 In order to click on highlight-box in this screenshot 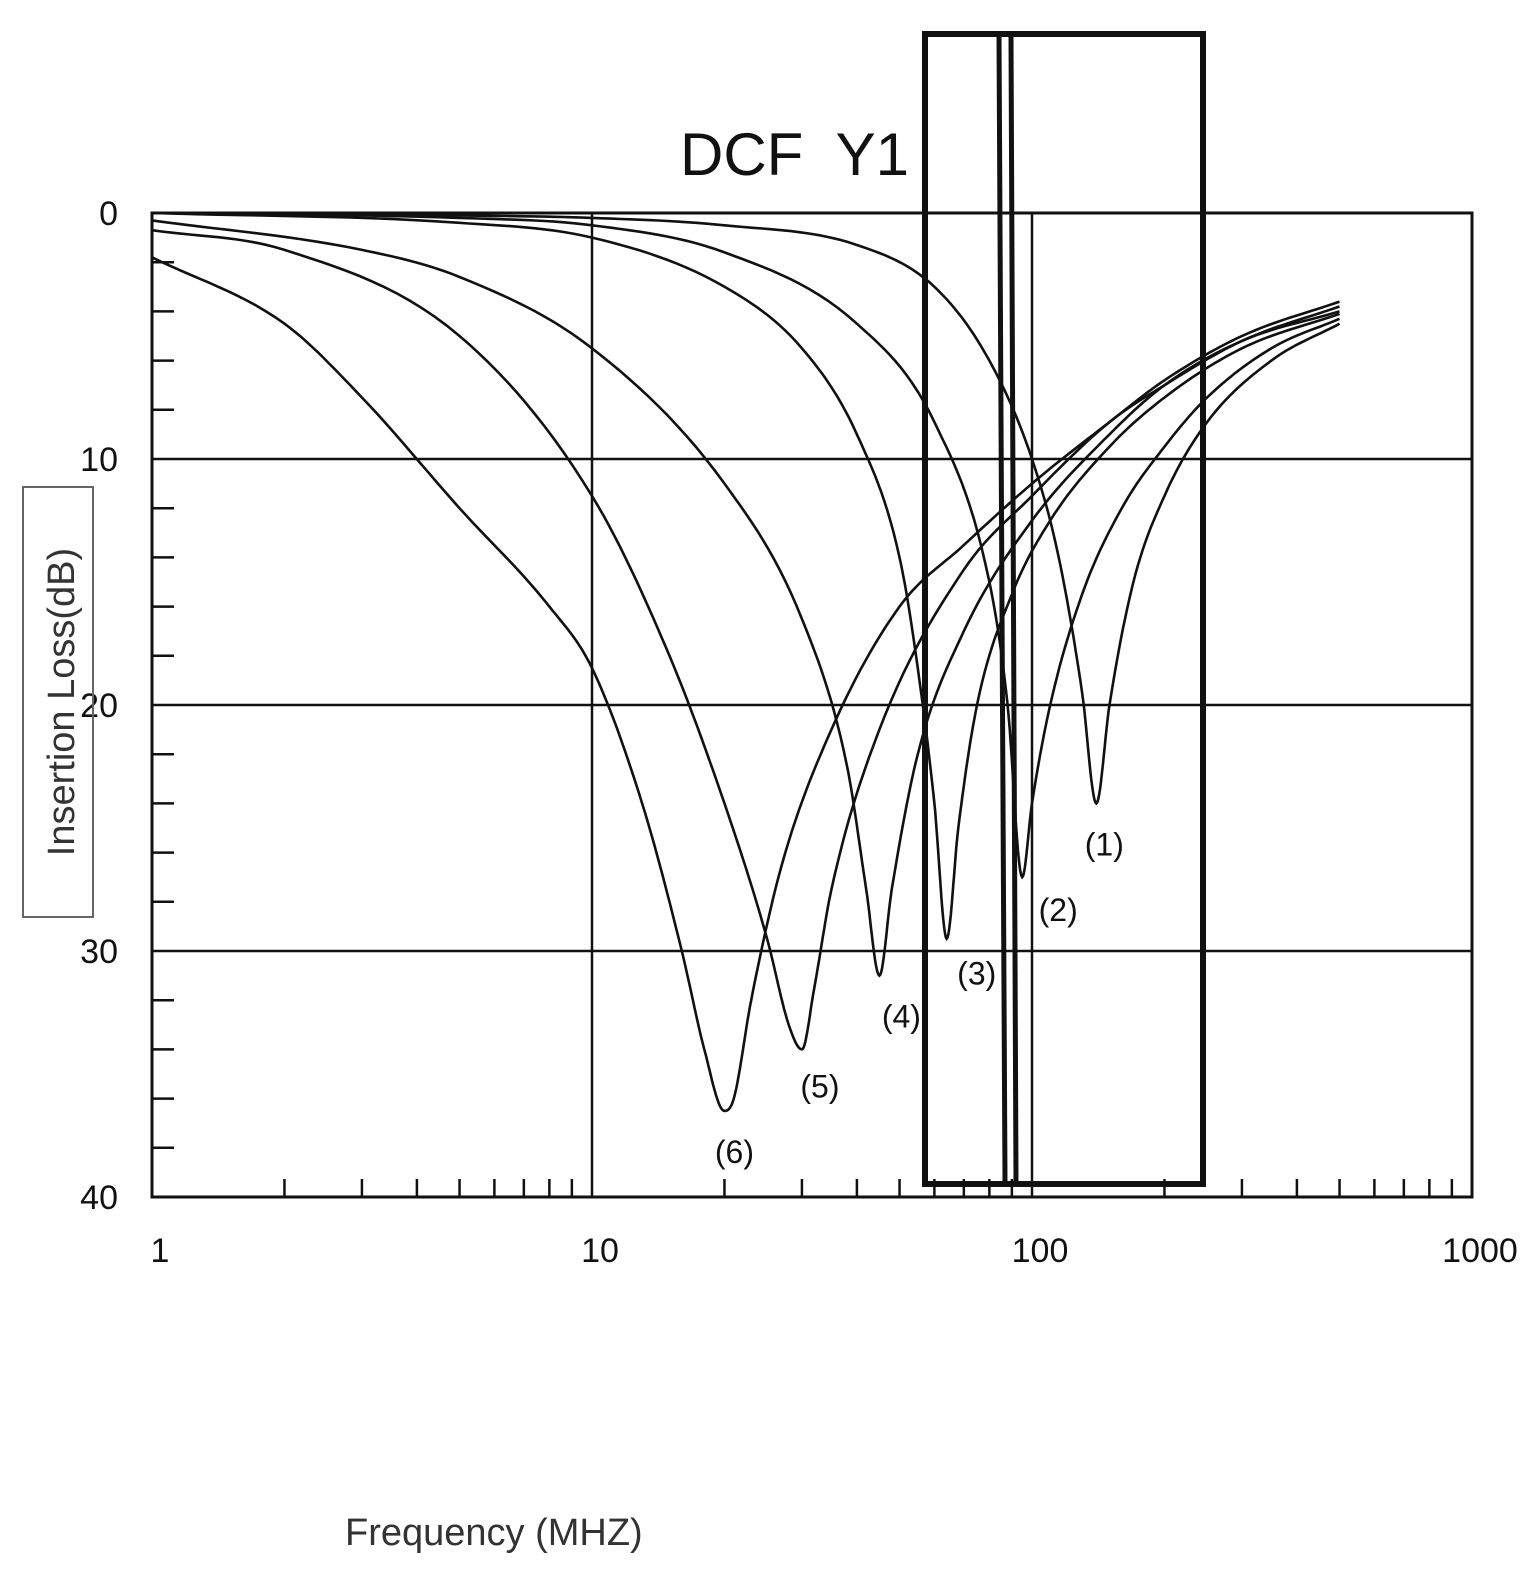, I will do `click(1064, 609)`.